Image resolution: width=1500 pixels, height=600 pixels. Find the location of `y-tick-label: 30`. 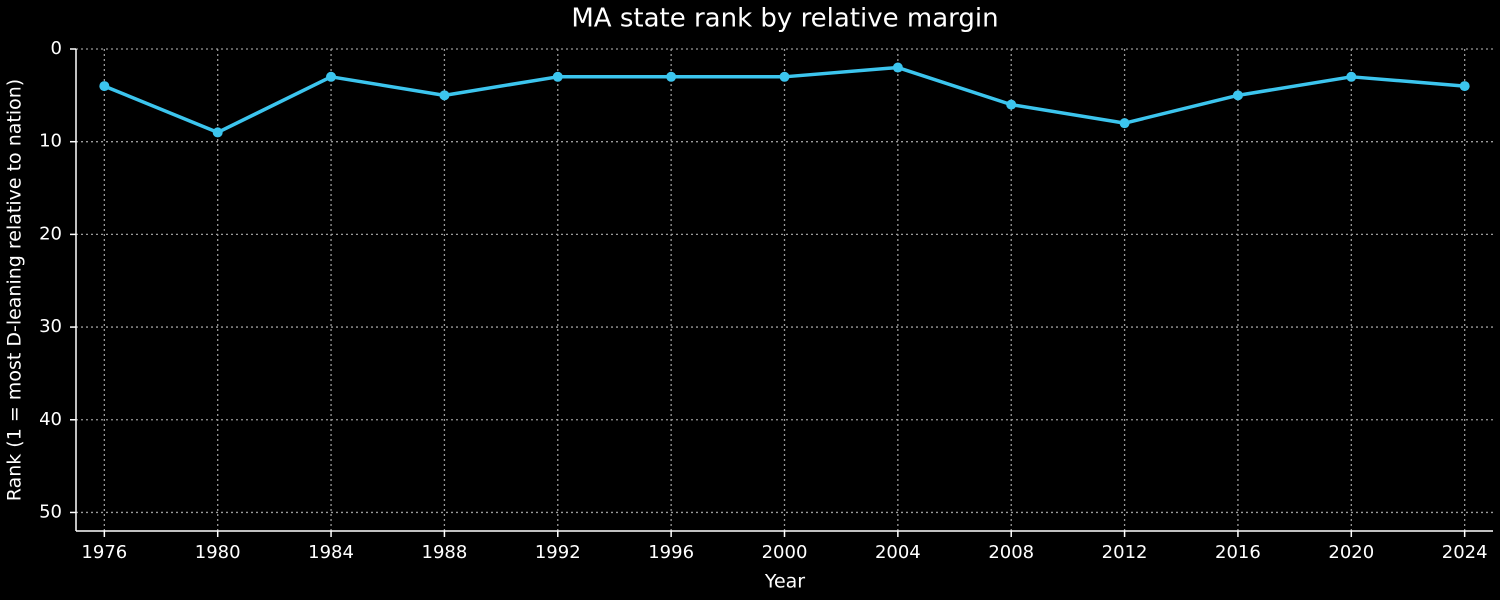

y-tick-label: 30 is located at coordinates (50, 326).